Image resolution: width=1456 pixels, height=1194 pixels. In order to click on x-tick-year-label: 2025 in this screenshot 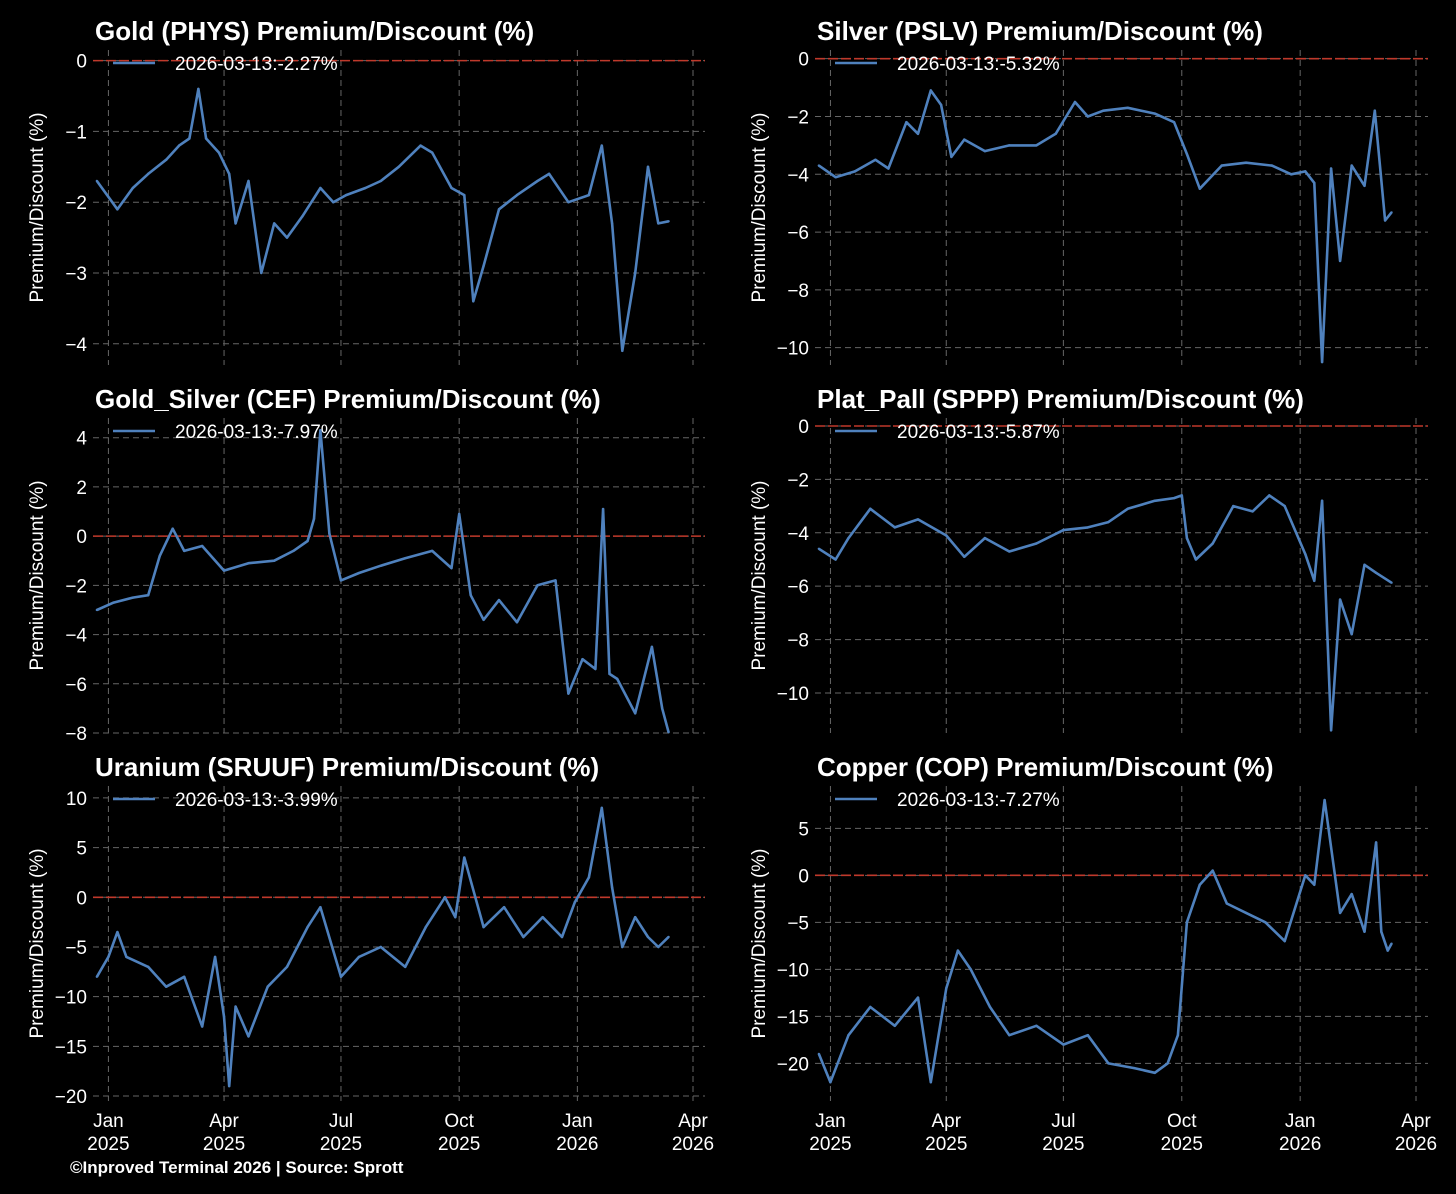, I will do `click(341, 1144)`.